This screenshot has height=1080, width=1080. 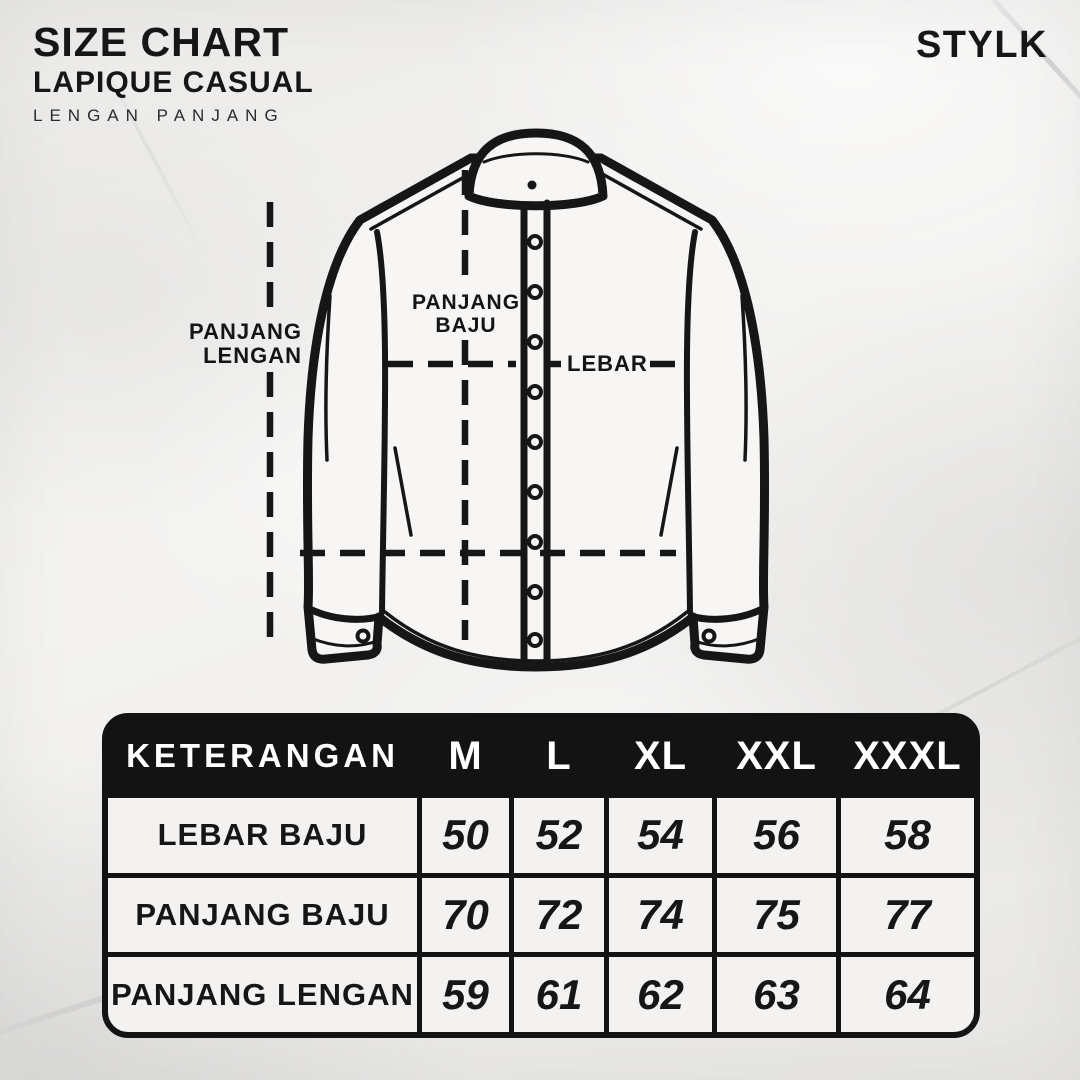 I want to click on product-variant: LENGAN PANJANG, so click(x=159, y=115).